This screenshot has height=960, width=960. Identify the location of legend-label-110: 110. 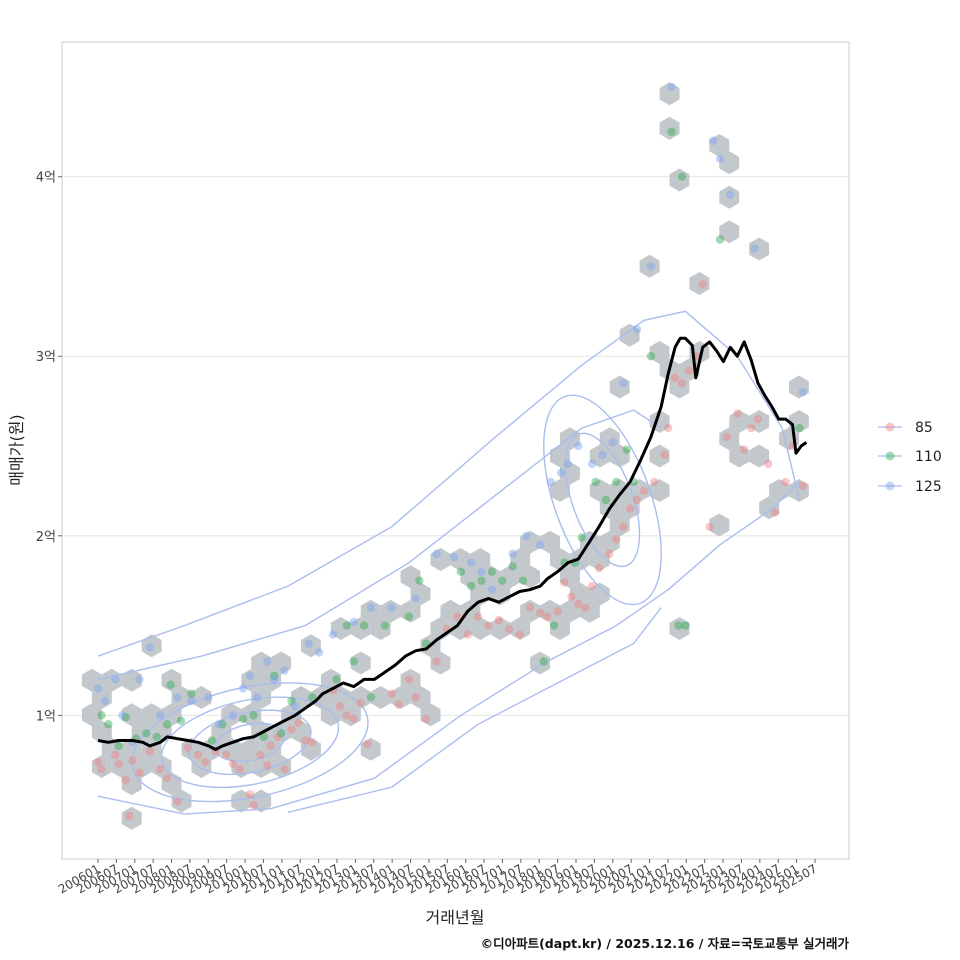
(928, 457).